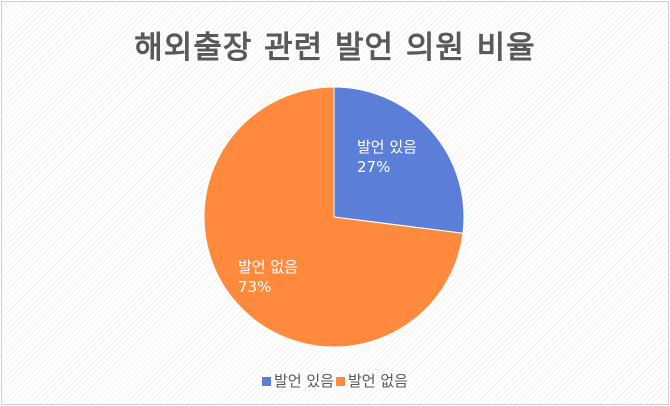  I want to click on chart-title: 해외출장 관련 발언 의원 비율, so click(335, 48).